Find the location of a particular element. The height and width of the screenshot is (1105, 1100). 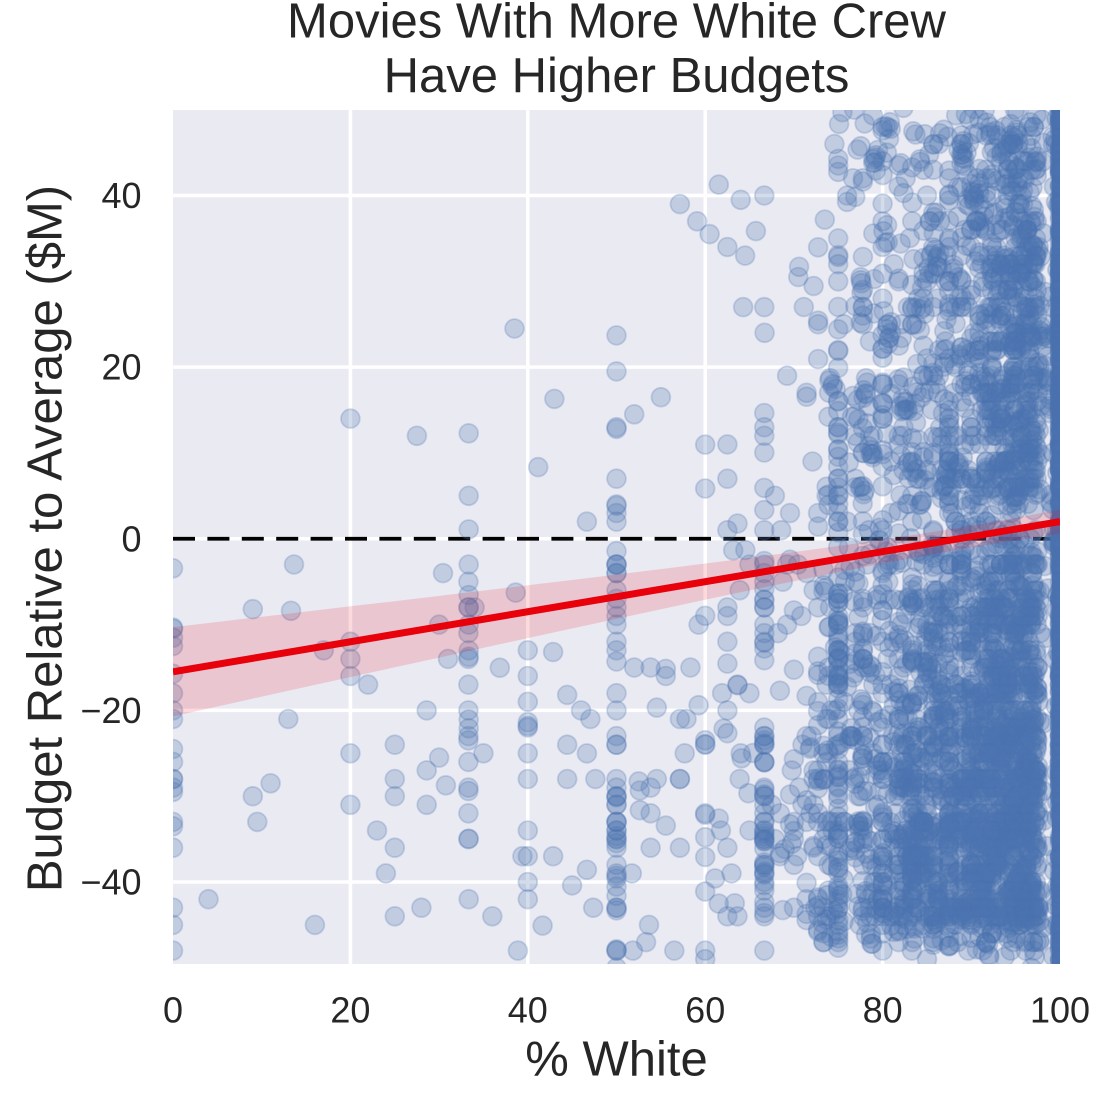

svg-text: −20 is located at coordinates (110, 710).